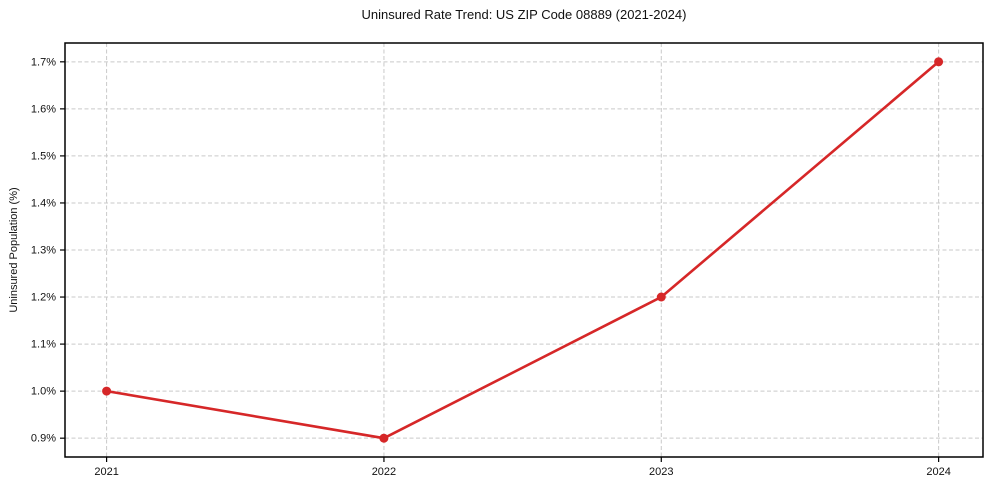 The image size is (989, 490). Describe the element at coordinates (43, 203) in the screenshot. I see `y-tick-label: 1.4%` at that location.